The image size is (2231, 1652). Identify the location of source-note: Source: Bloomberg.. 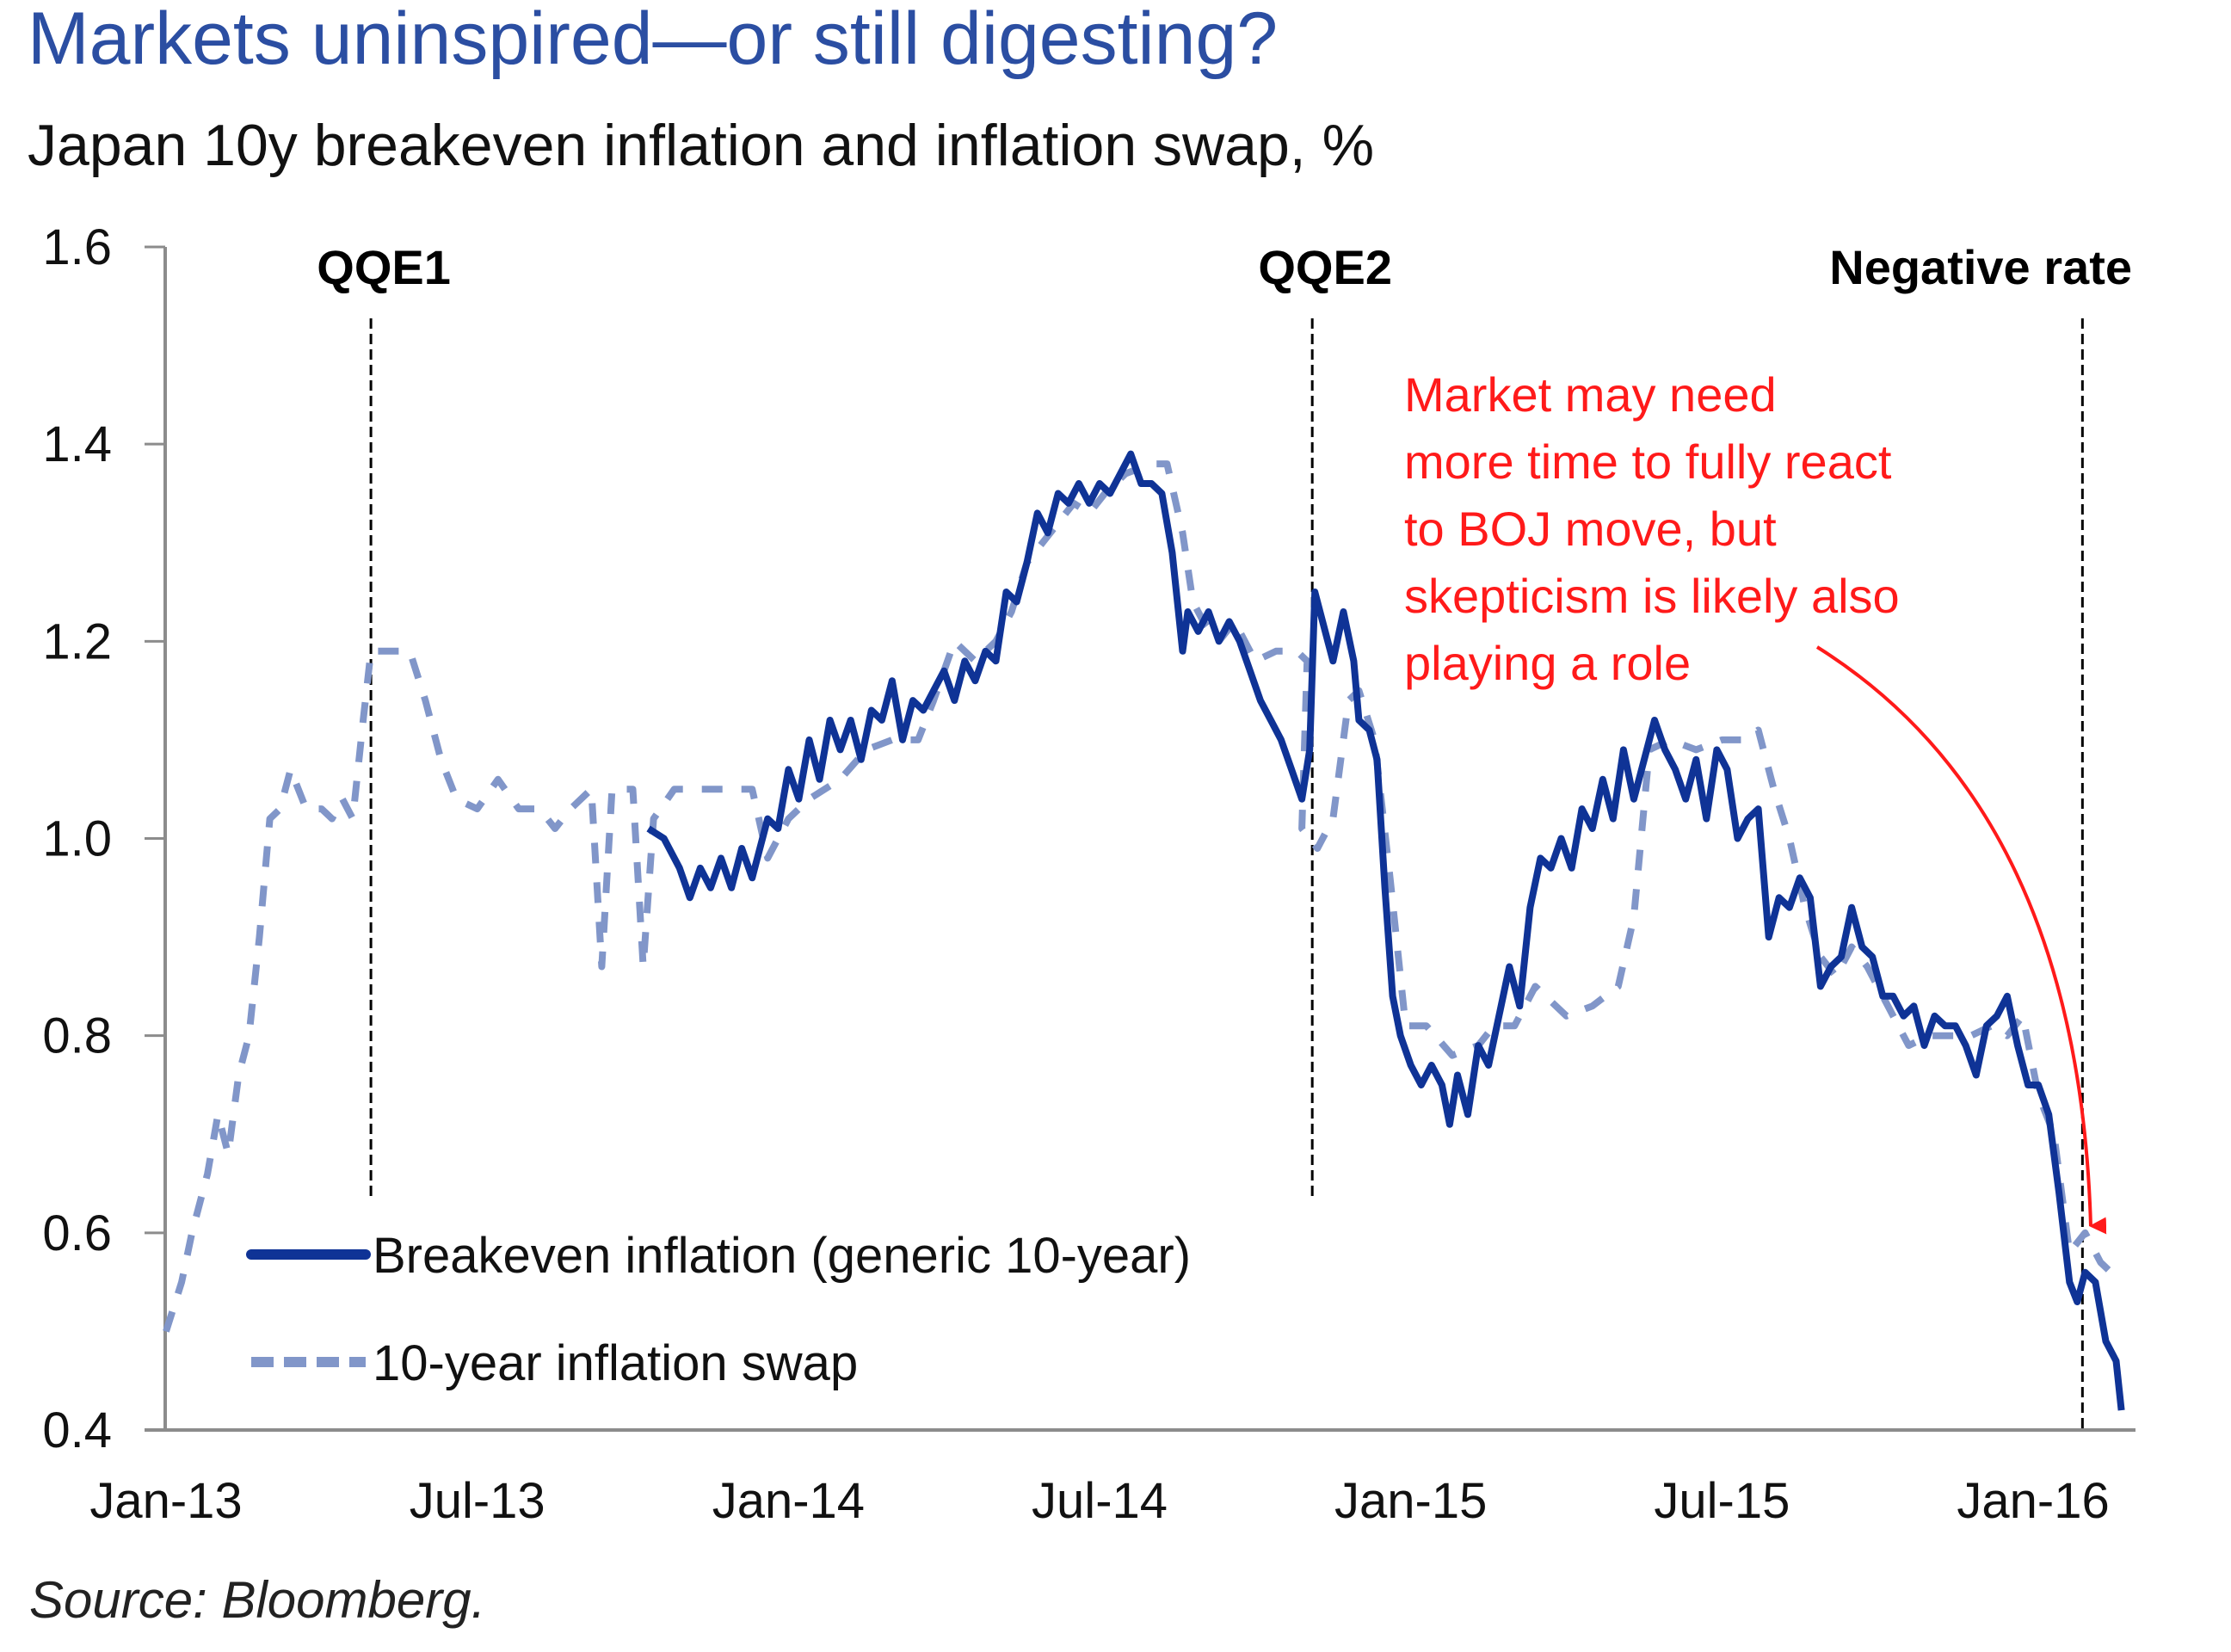
(257, 1600).